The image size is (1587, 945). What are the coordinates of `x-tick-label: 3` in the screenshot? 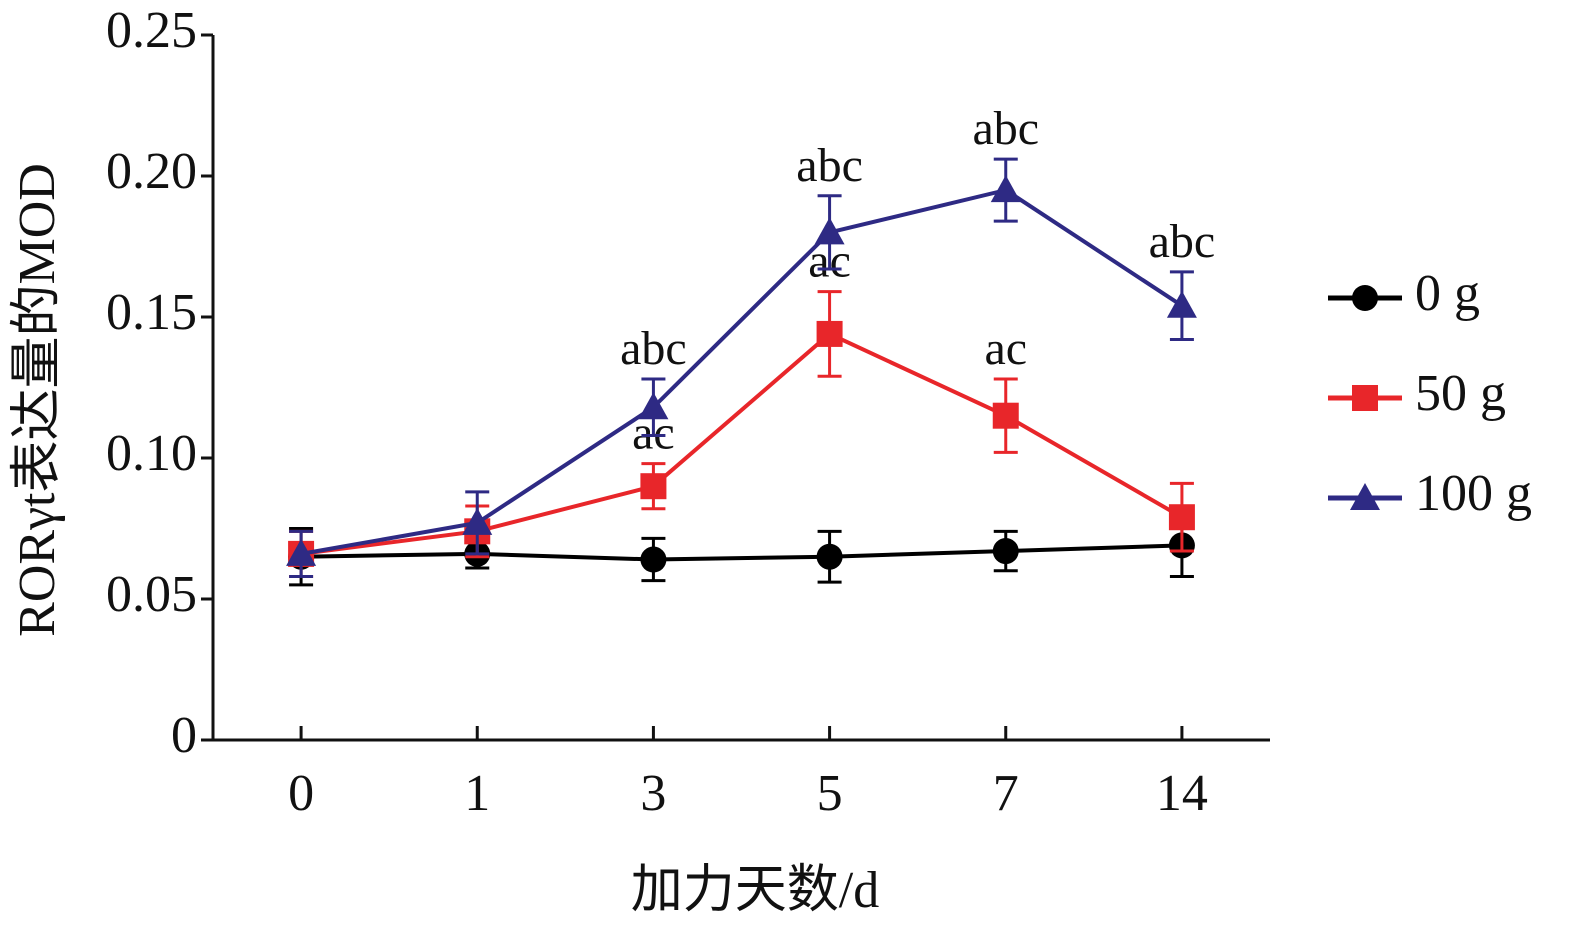 It's located at (653, 793).